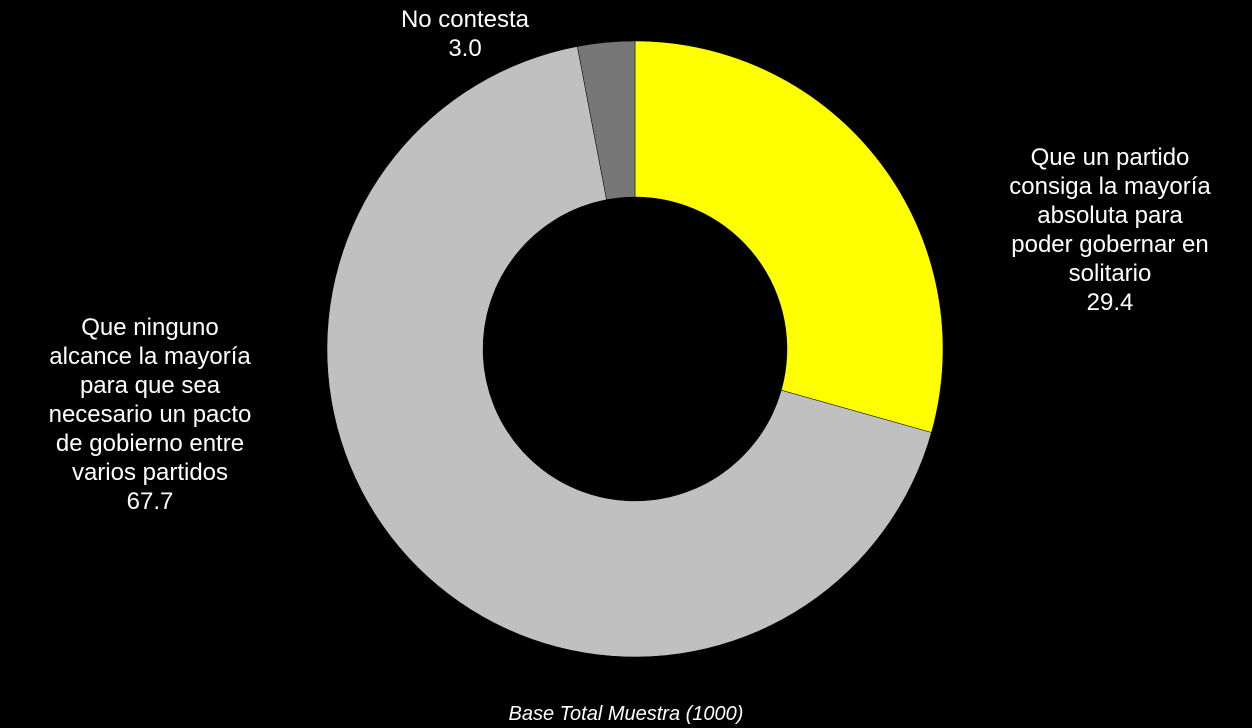 This screenshot has width=1252, height=728. Describe the element at coordinates (150, 443) in the screenshot. I see `slice-label-line: de gobierno entre` at that location.